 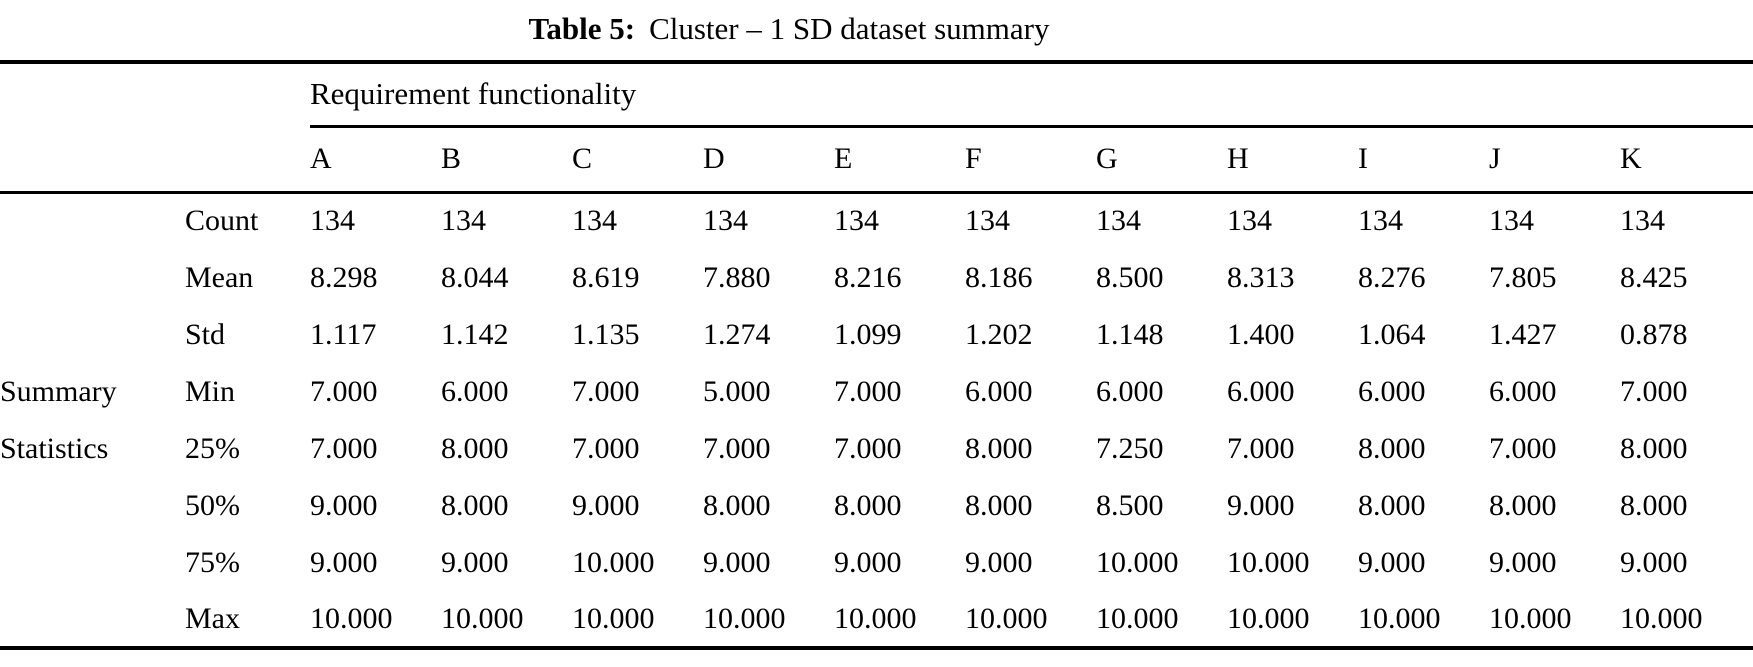 What do you see at coordinates (1392, 334) in the screenshot?
I see `table-cell: 1.064` at bounding box center [1392, 334].